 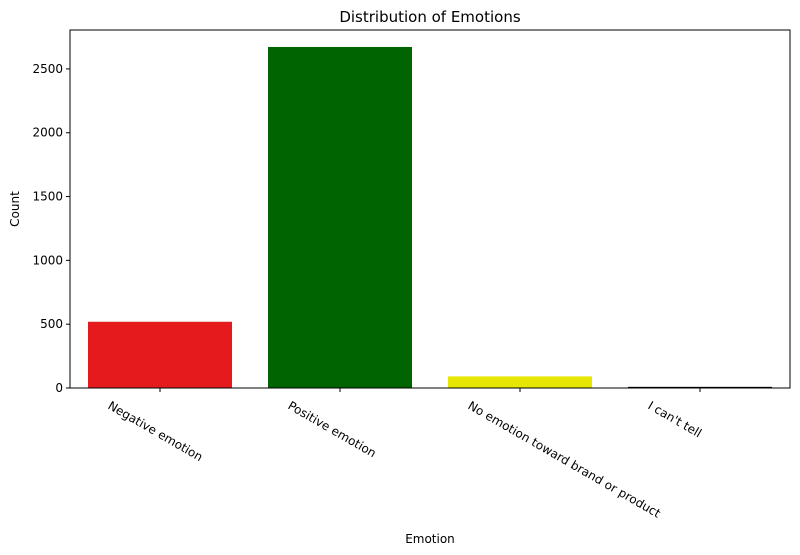 What do you see at coordinates (51, 324) in the screenshot?
I see `y-tick-label: 500` at bounding box center [51, 324].